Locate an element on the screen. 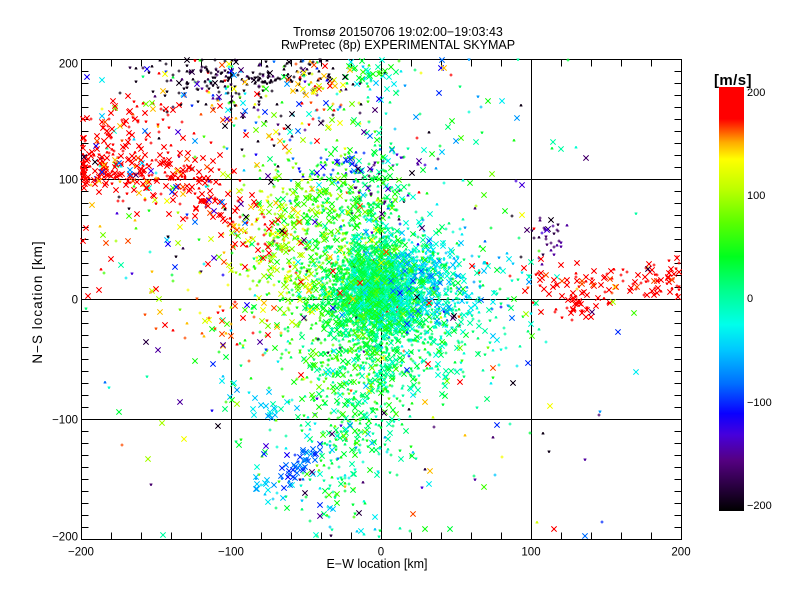 Image resolution: width=800 pixels, height=600 pixels. svg-text:Tromsø 20150706 19:02:00−19:03: Tromsø 20150706 19:02:00−19:03:43 is located at coordinates (398, 32).